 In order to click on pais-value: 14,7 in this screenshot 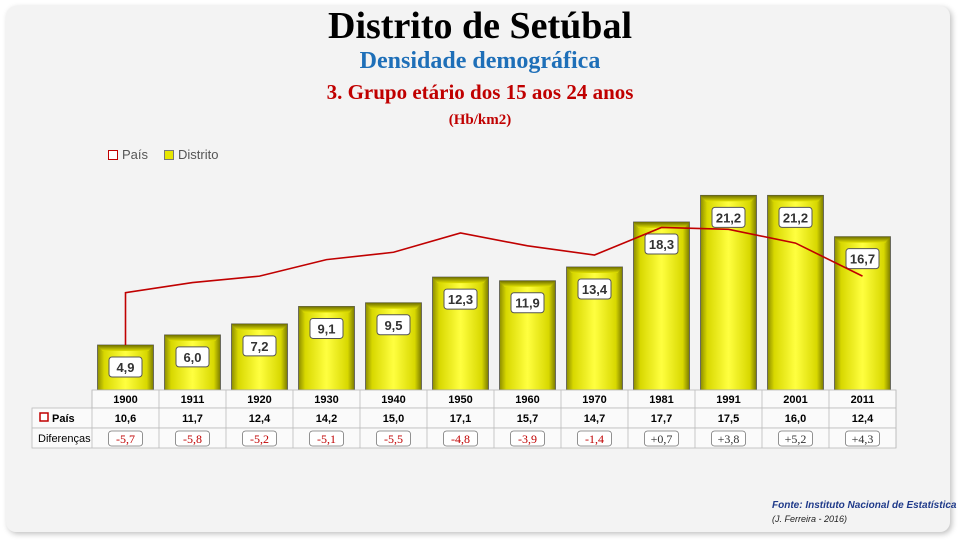, I will do `click(594, 419)`.